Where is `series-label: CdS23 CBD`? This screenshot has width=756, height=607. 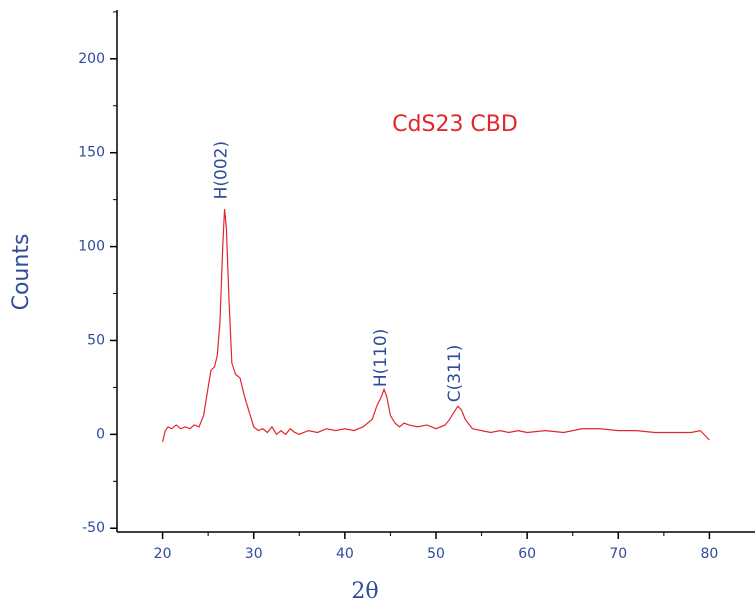 series-label: CdS23 CBD is located at coordinates (455, 124).